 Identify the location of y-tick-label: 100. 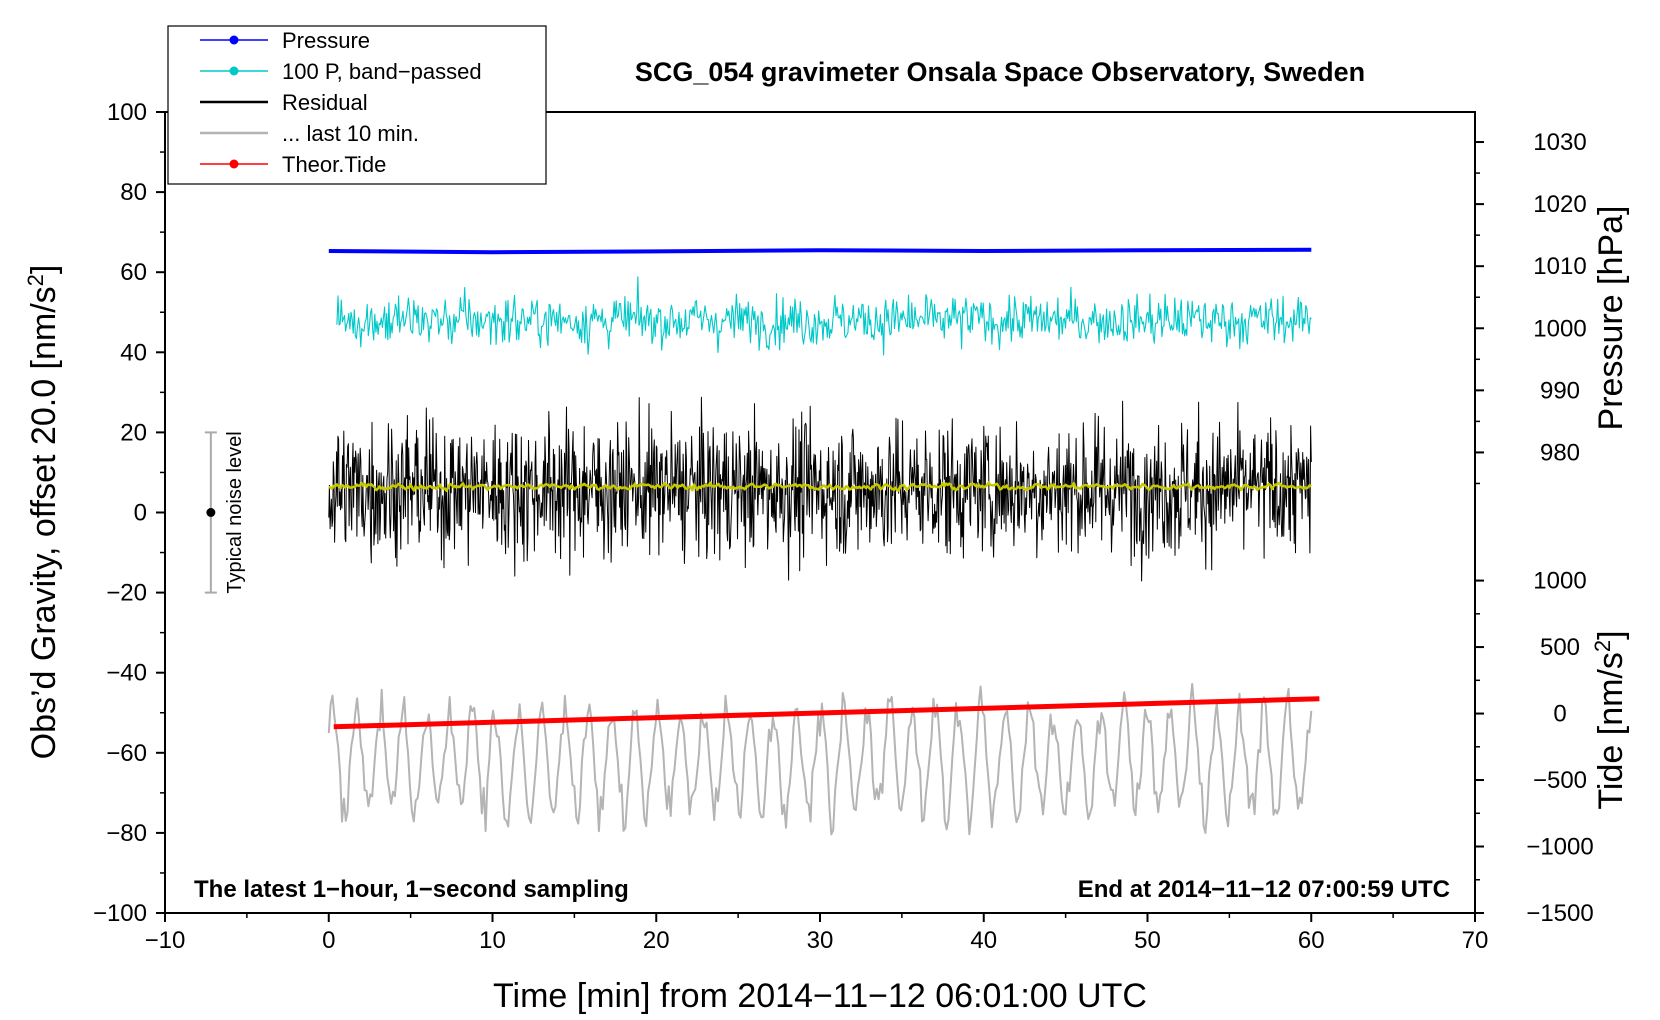
(127, 112).